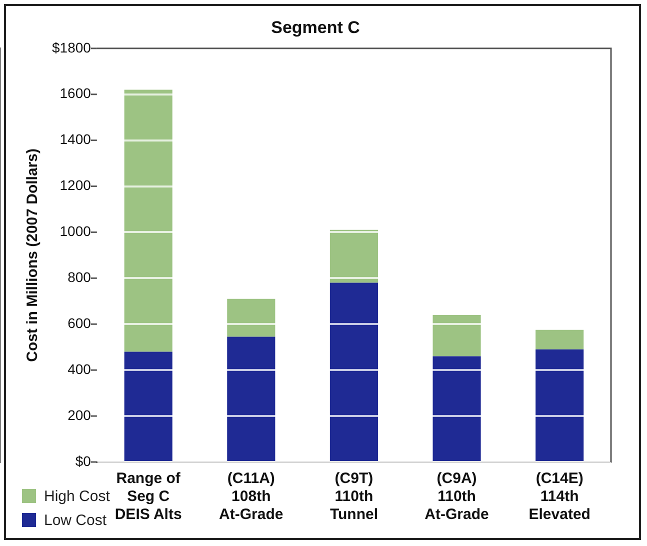 The width and height of the screenshot is (647, 546). What do you see at coordinates (75, 520) in the screenshot?
I see `legend-label: Low Cost` at bounding box center [75, 520].